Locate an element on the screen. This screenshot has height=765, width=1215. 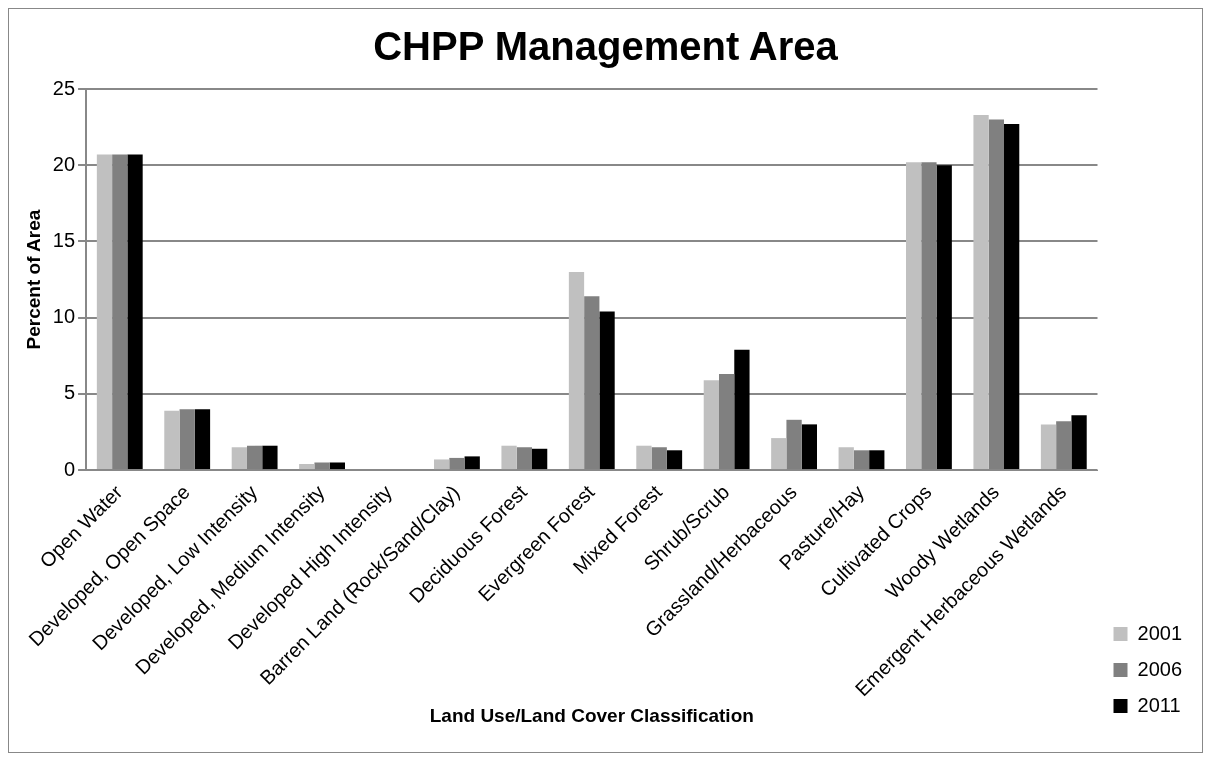
y-tick-label: 5 is located at coordinates (69, 392).